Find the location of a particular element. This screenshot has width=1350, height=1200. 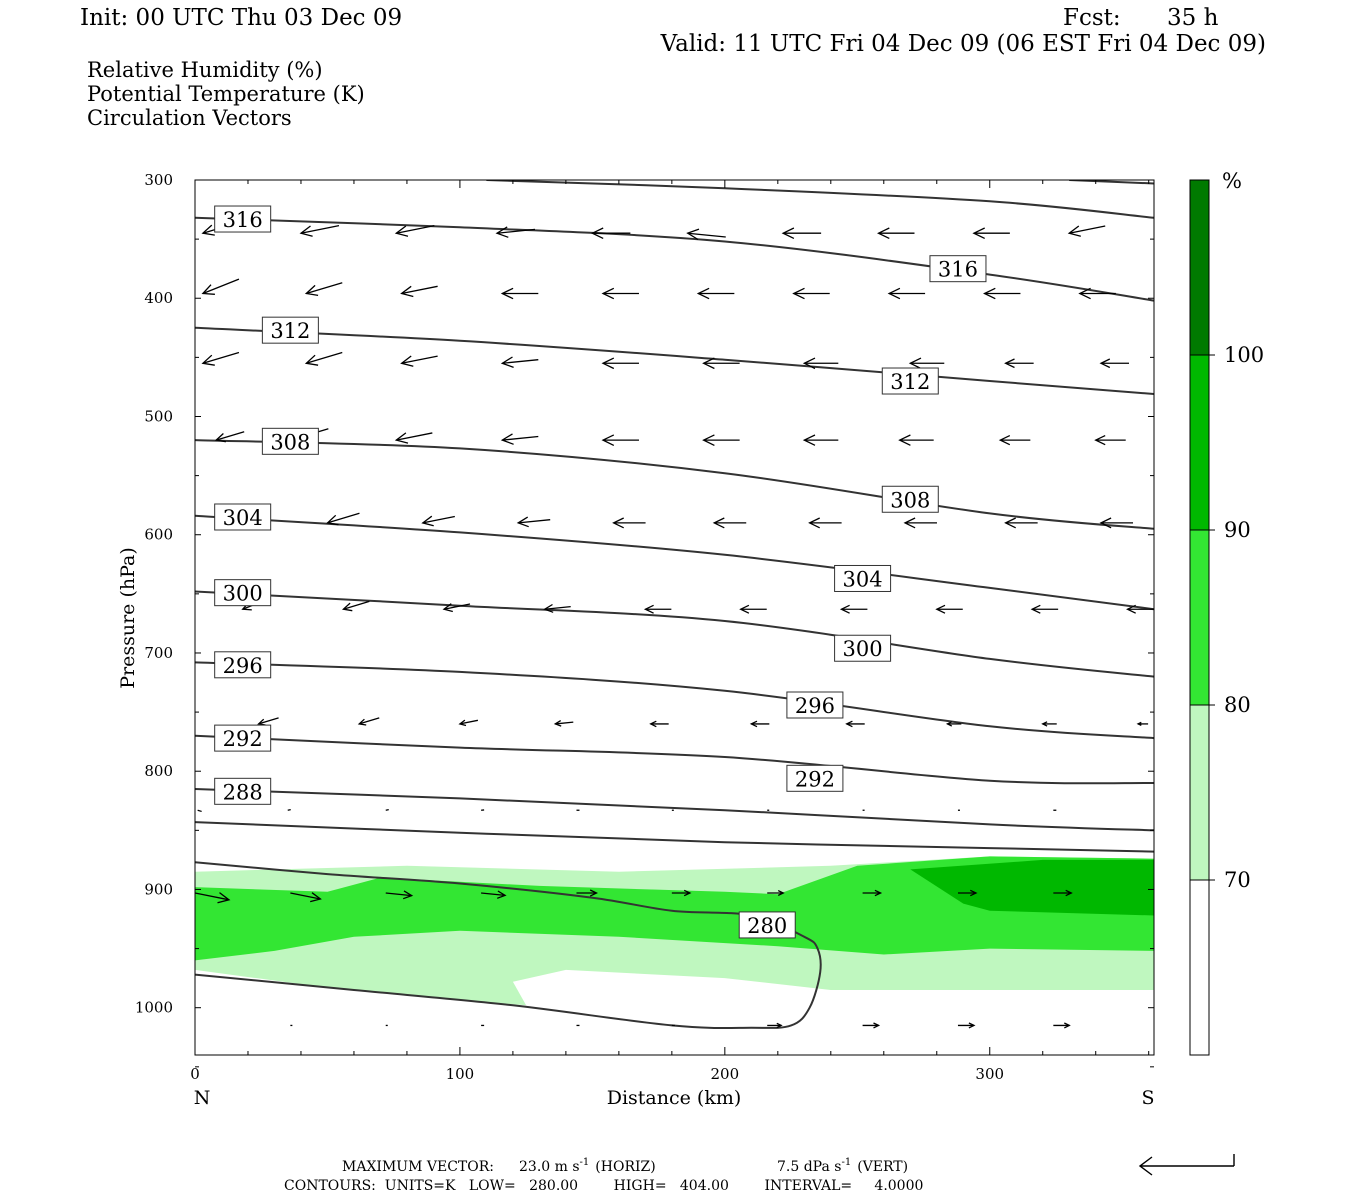

contour-label-296: 296 is located at coordinates (815, 705).